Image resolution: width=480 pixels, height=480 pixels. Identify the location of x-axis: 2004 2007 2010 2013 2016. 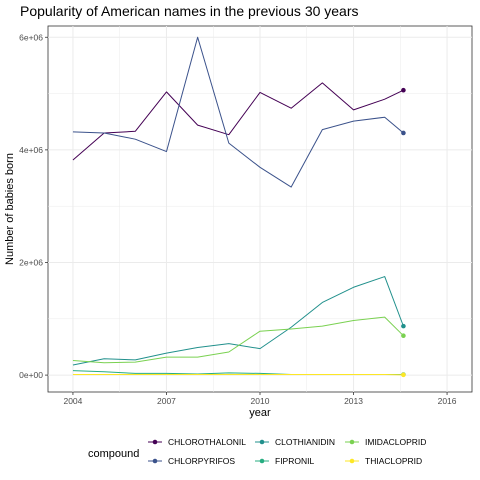
(260, 399).